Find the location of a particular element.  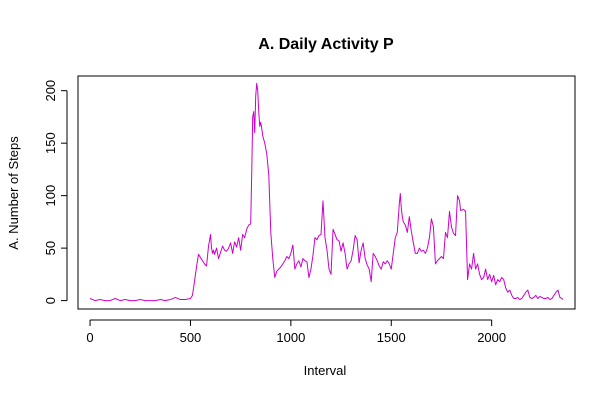

x-tick-label: 1500 is located at coordinates (391, 337).